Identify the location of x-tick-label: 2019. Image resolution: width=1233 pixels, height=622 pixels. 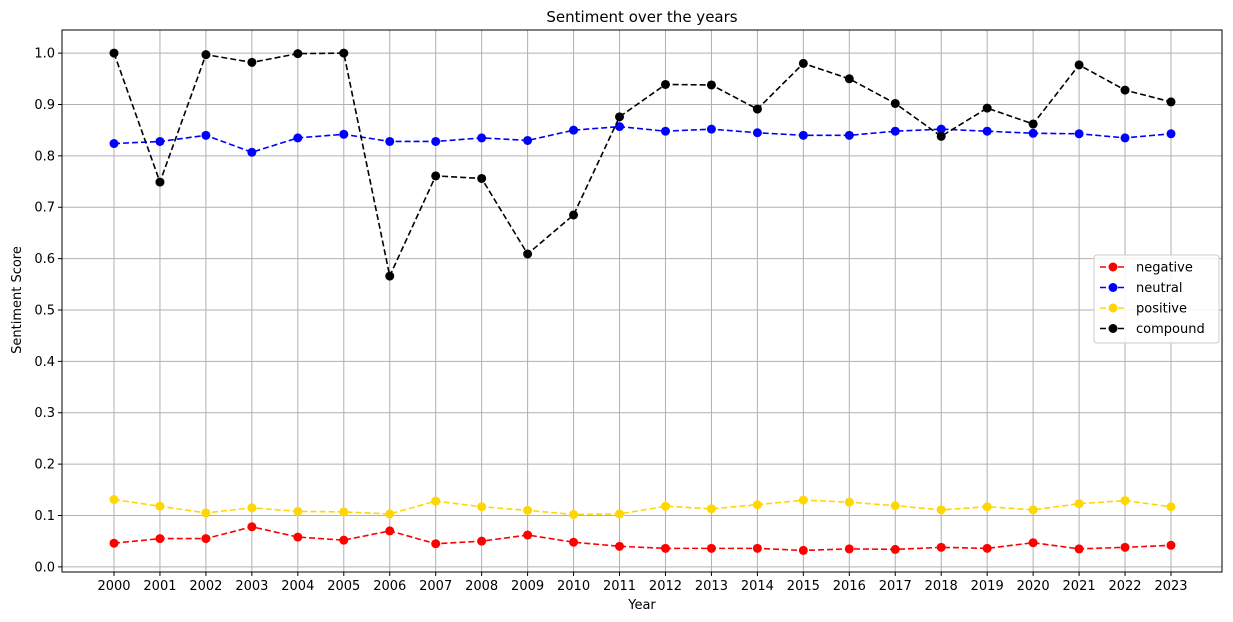
(987, 586).